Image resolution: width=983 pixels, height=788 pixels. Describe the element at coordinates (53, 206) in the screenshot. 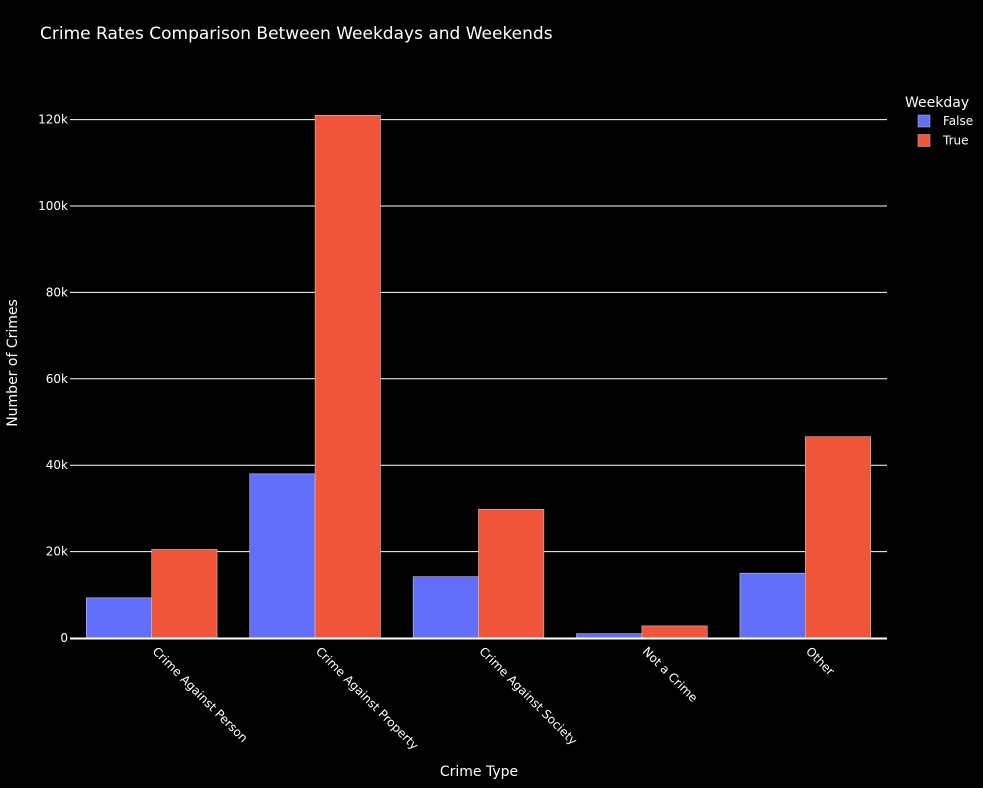

I see `y-tick-label: 100k` at that location.